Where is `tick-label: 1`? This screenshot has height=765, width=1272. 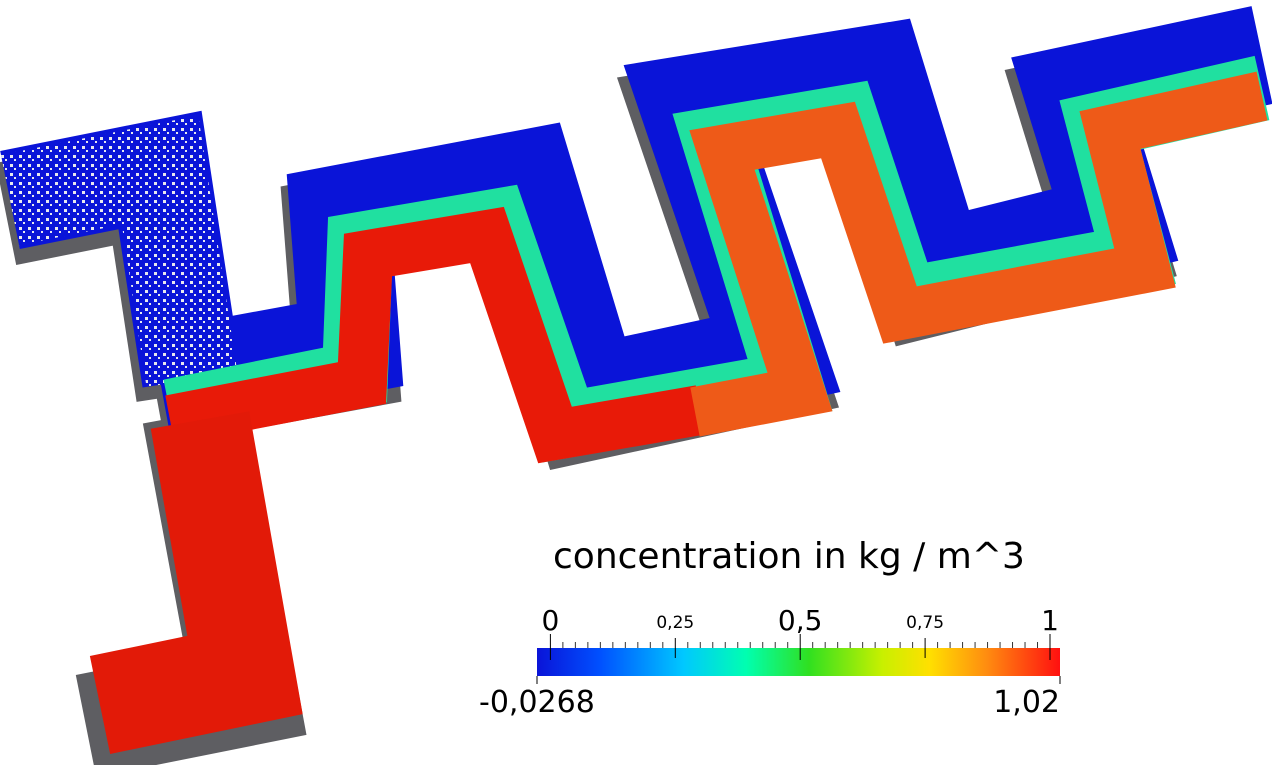 tick-label: 1 is located at coordinates (1050, 620).